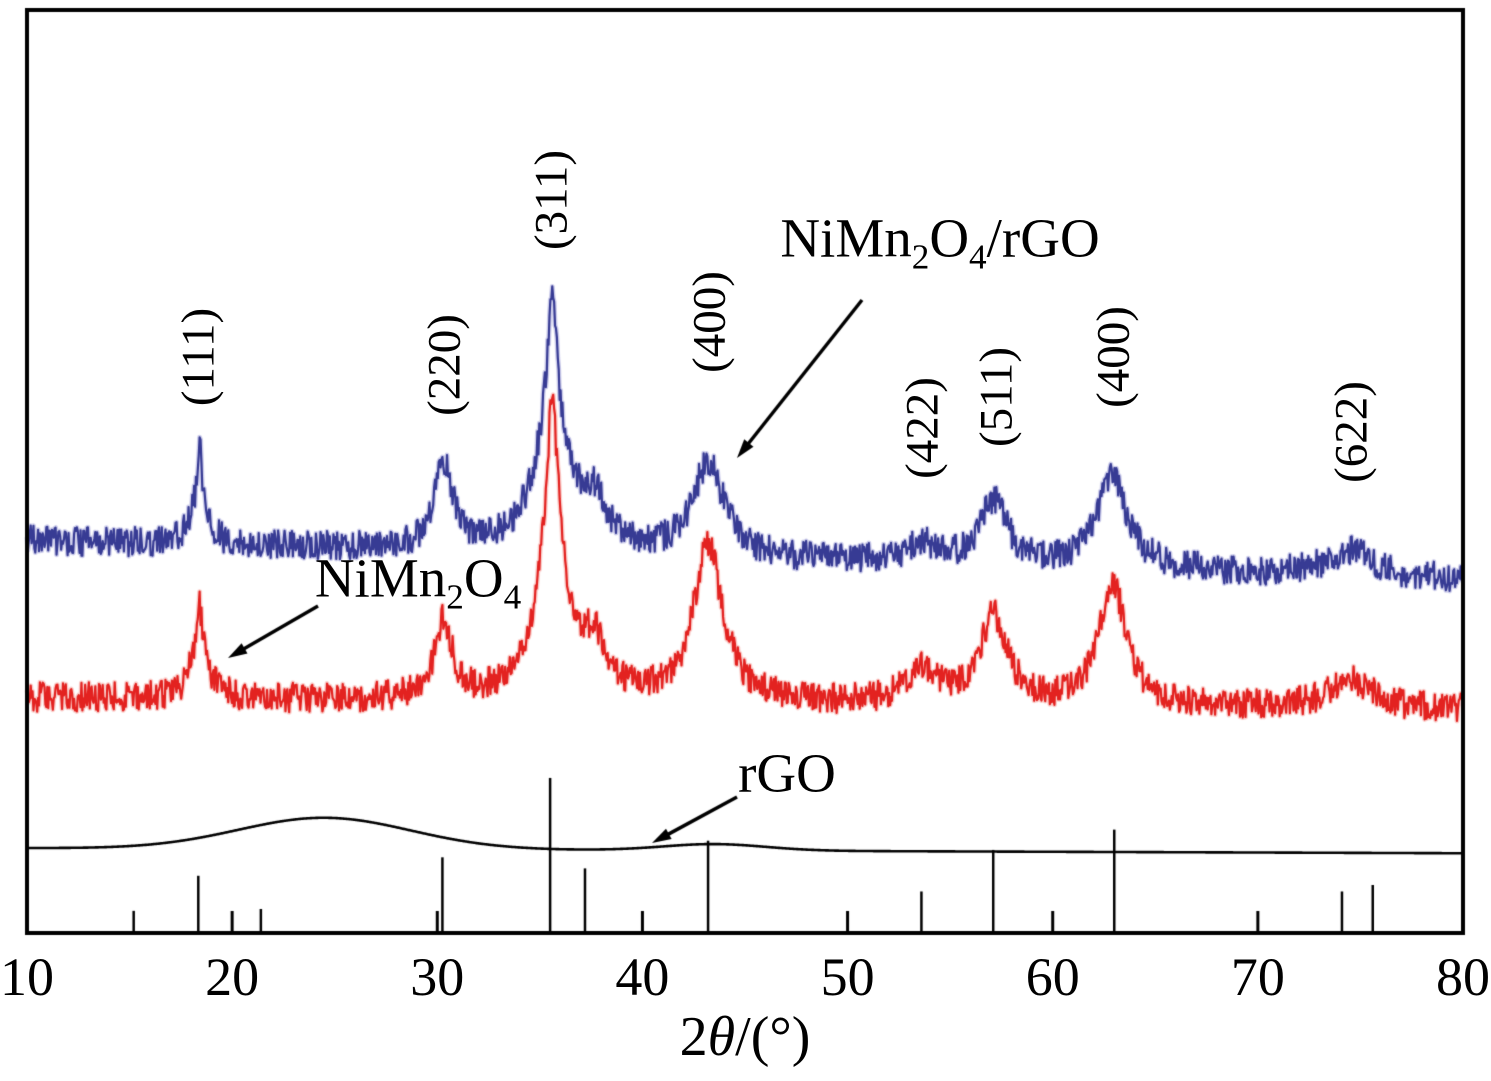 The height and width of the screenshot is (1081, 1491). Describe the element at coordinates (642, 977) in the screenshot. I see `x-tick-label-40: 40` at that location.